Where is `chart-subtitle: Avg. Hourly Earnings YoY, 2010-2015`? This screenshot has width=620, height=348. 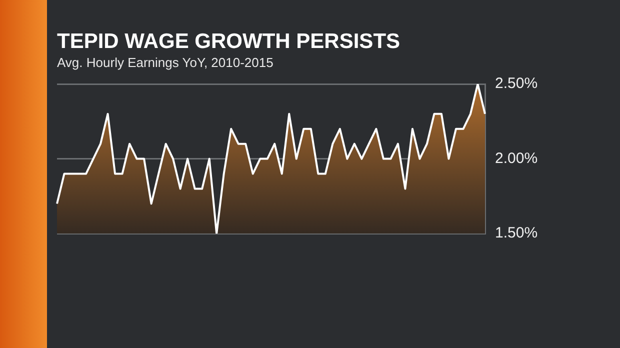
chart-subtitle: Avg. Hourly Earnings YoY, 2010-2015 is located at coordinates (165, 62).